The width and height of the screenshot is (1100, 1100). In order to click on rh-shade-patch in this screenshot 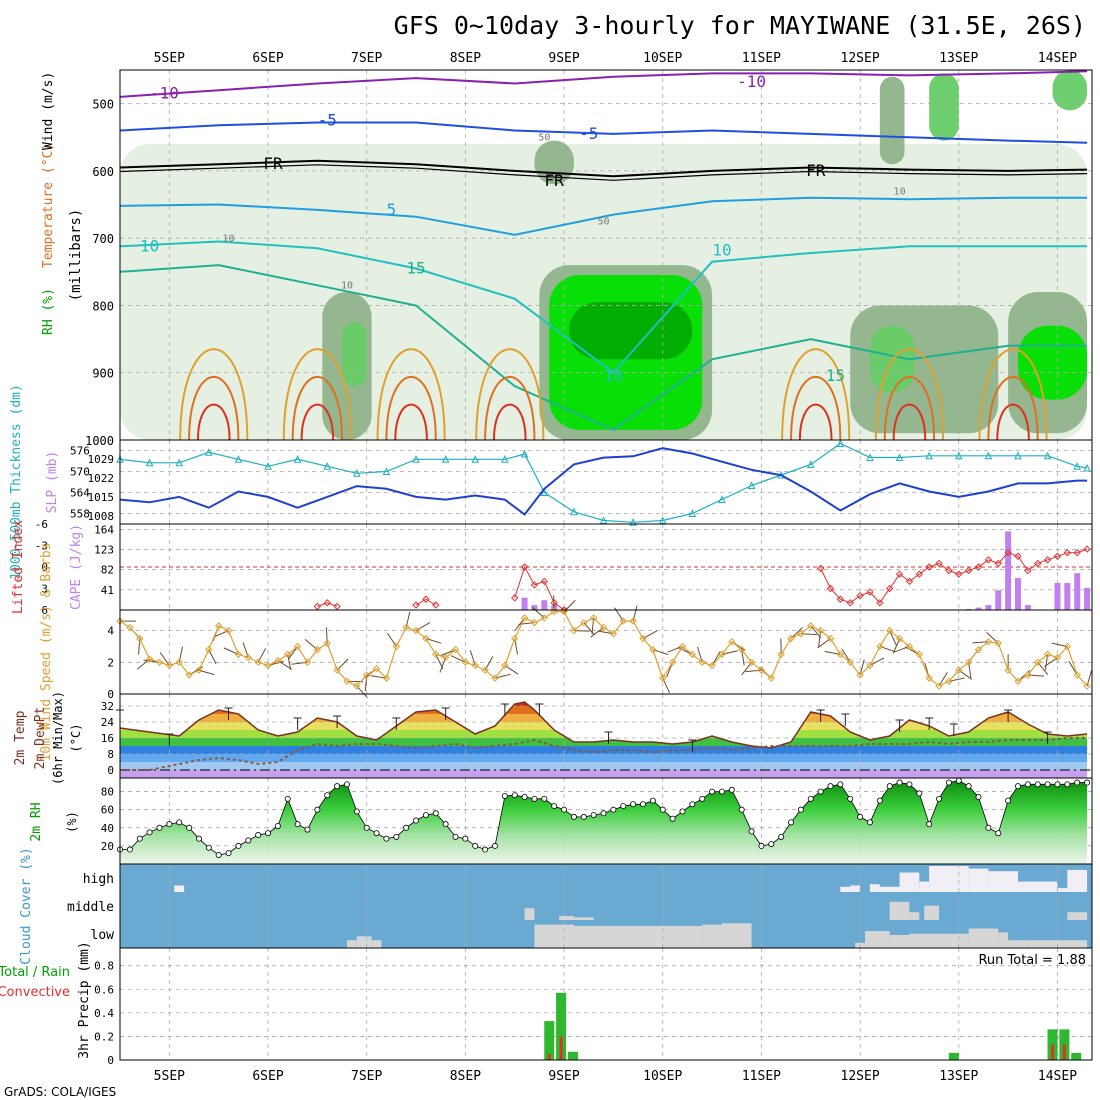, I will do `click(1070, 90)`.